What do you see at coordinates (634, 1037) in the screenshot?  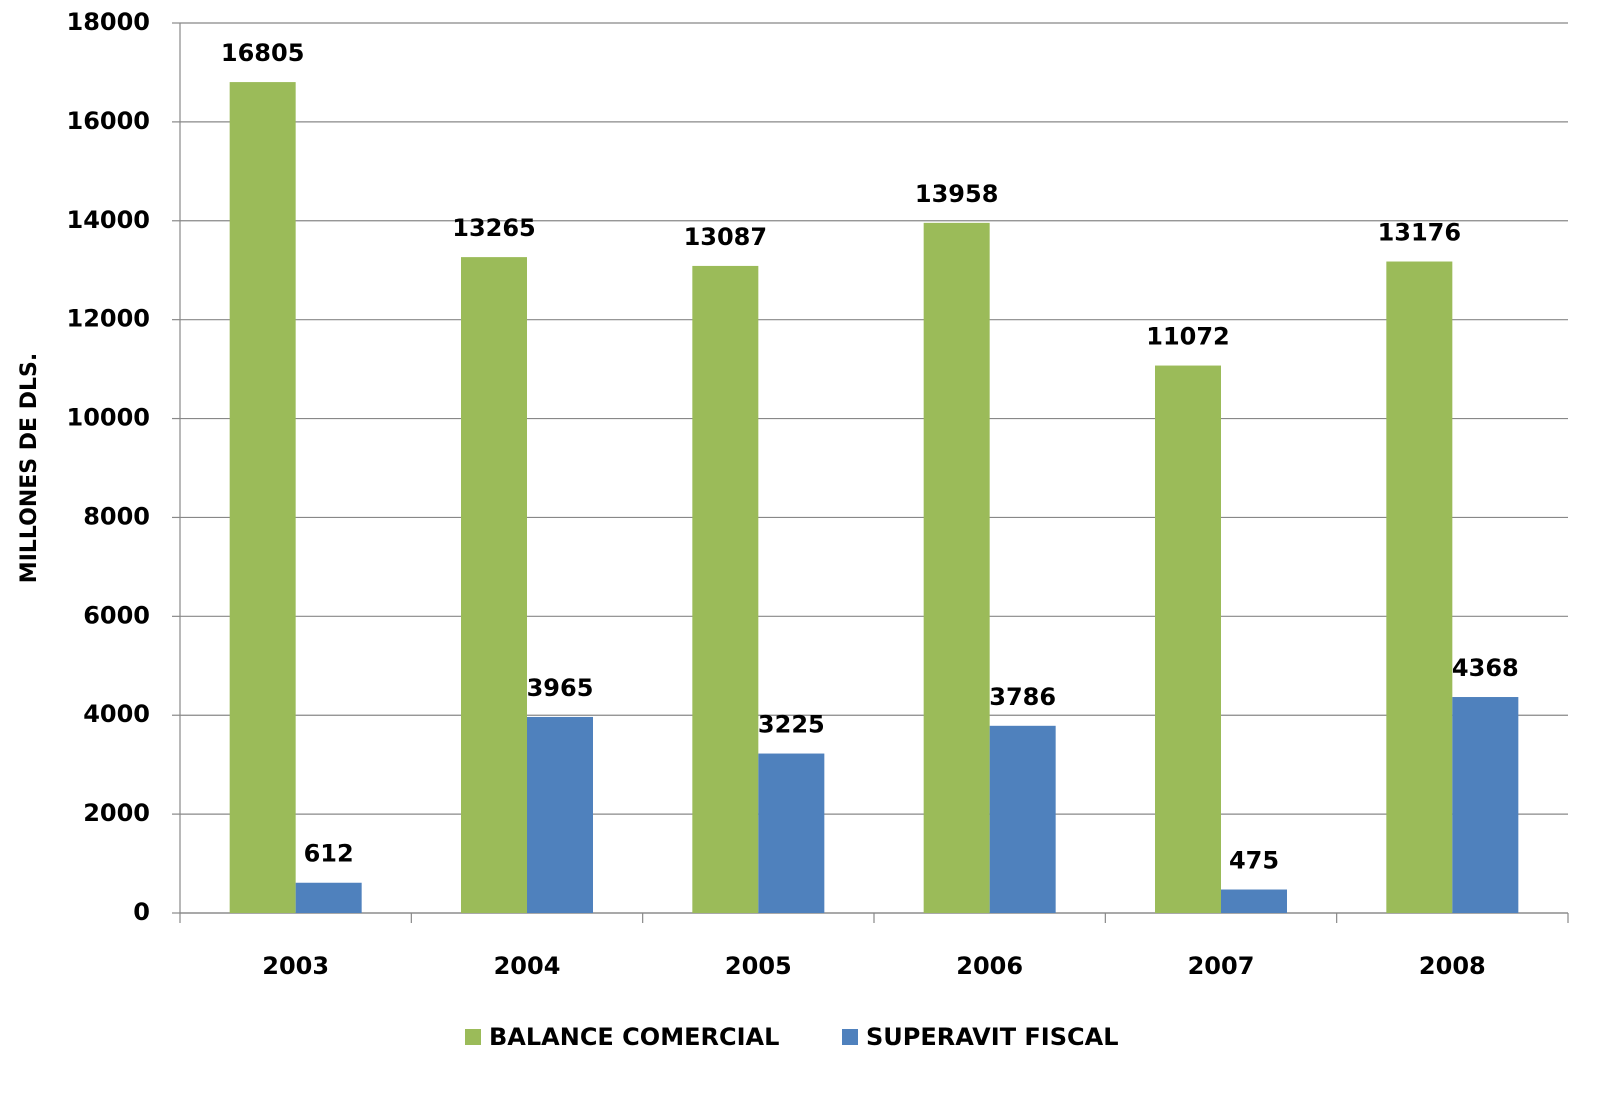 I see `legend-label: BALANCE COMERCIAL` at bounding box center [634, 1037].